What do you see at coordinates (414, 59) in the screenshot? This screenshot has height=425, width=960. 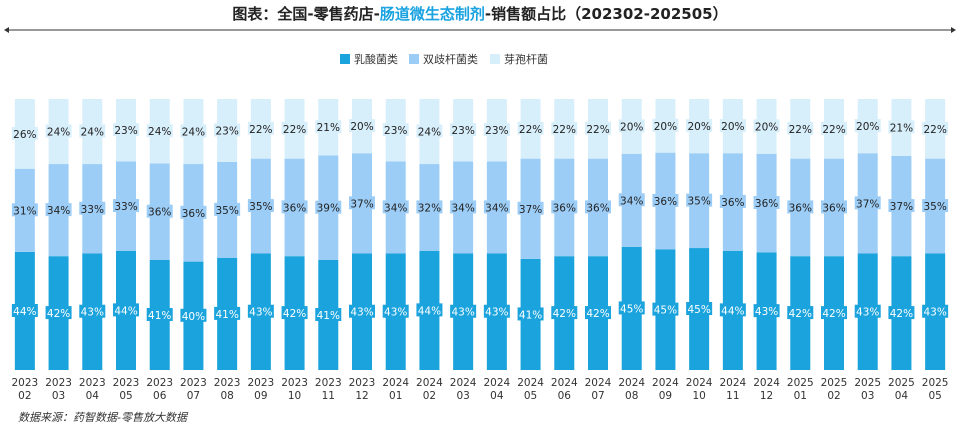 I see `legend-swatch` at bounding box center [414, 59].